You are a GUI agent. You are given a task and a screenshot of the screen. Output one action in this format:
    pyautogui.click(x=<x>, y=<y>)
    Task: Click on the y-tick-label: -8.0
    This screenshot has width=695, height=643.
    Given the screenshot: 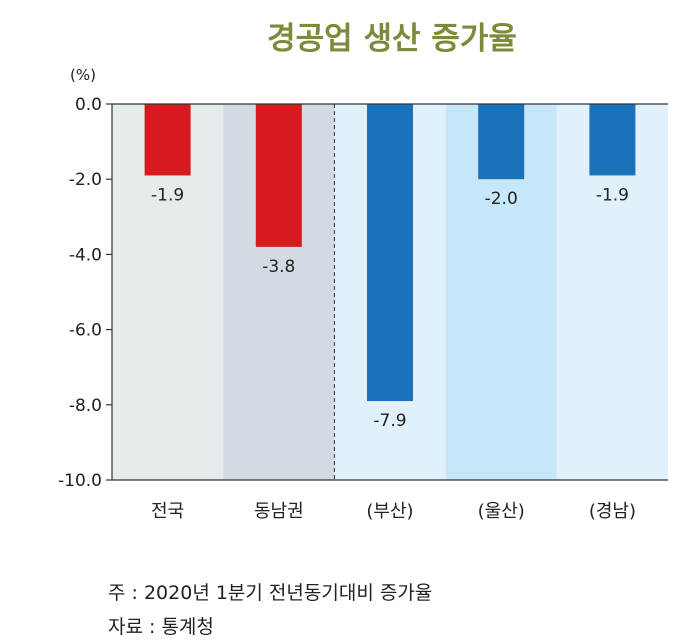 What is the action you would take?
    pyautogui.click(x=85, y=406)
    